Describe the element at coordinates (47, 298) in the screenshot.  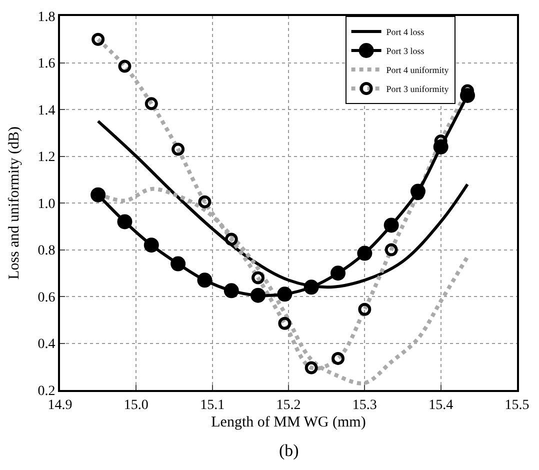
I see `y-tick-label: 0.6` at that location.